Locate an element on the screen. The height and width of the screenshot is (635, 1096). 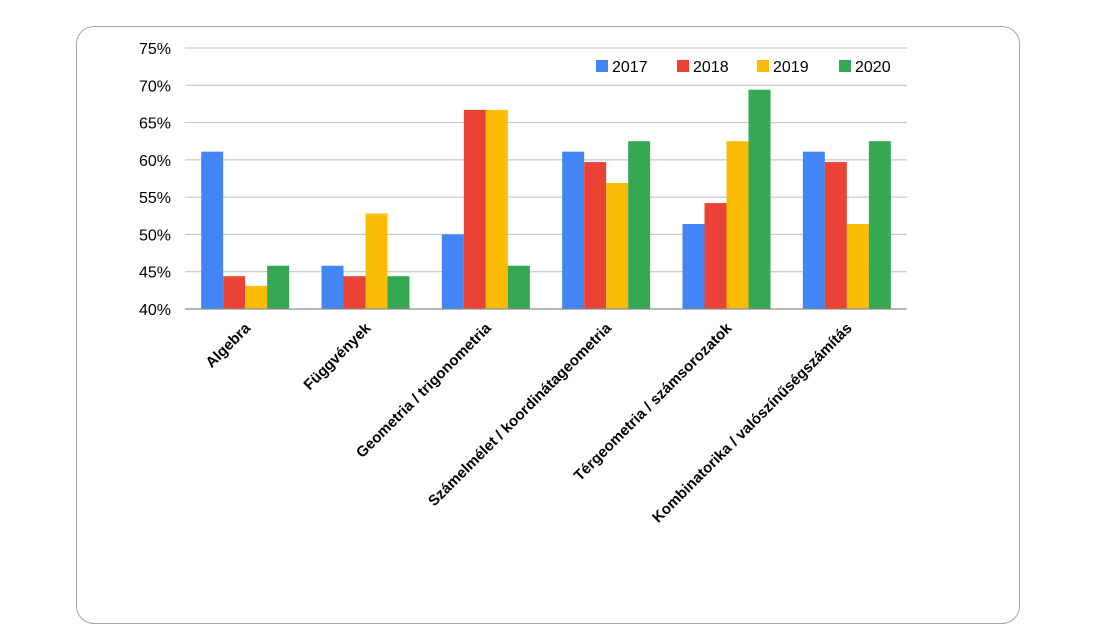
y-tick-label: 45% is located at coordinates (155, 273).